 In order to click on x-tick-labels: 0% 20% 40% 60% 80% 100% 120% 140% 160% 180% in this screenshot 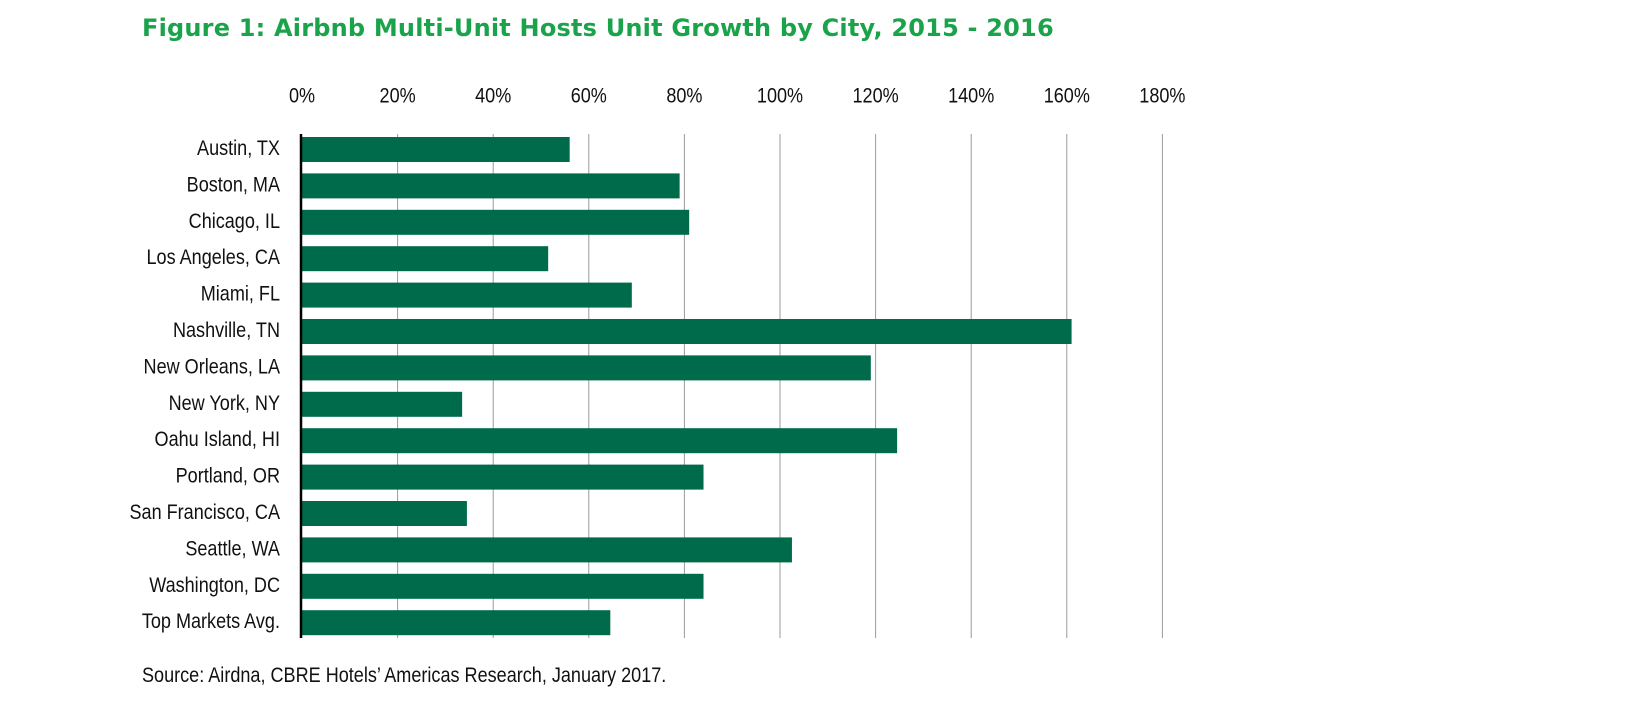, I will do `click(737, 96)`.